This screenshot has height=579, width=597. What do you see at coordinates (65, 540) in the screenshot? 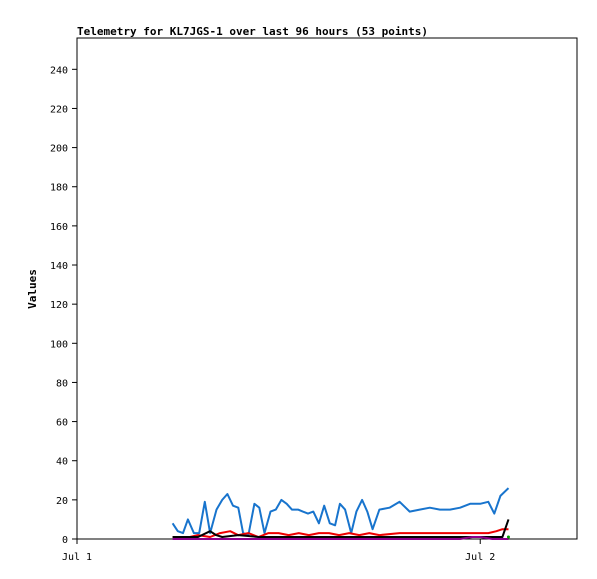
I see `y-tick-label: 0` at bounding box center [65, 540].